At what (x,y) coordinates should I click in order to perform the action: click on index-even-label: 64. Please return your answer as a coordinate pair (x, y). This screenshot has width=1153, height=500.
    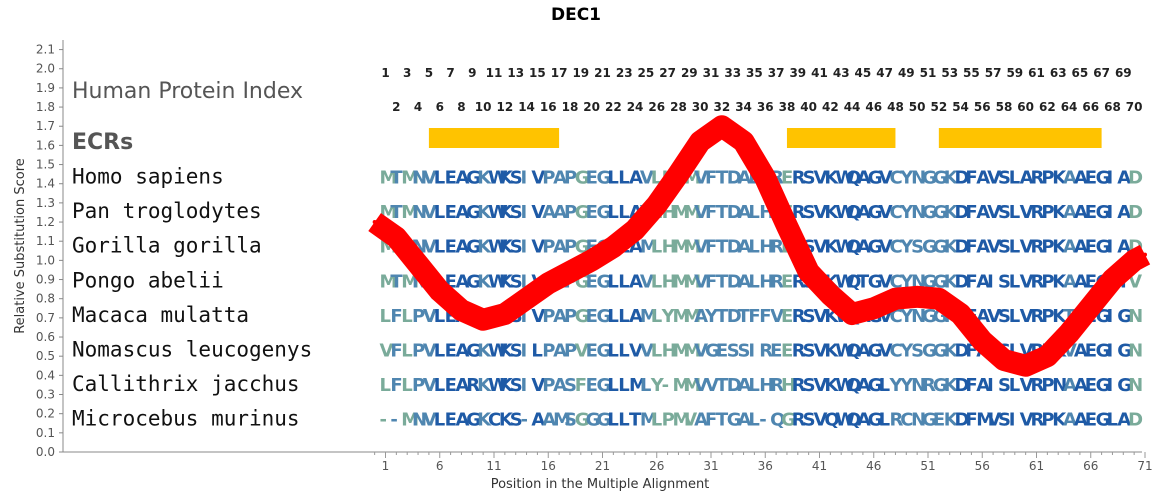
    Looking at the image, I should click on (1069, 107).